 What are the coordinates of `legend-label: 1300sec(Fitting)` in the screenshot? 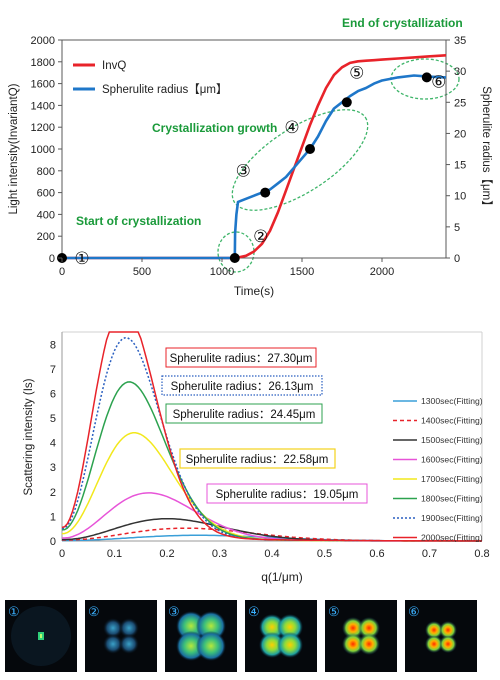 It's located at (452, 401).